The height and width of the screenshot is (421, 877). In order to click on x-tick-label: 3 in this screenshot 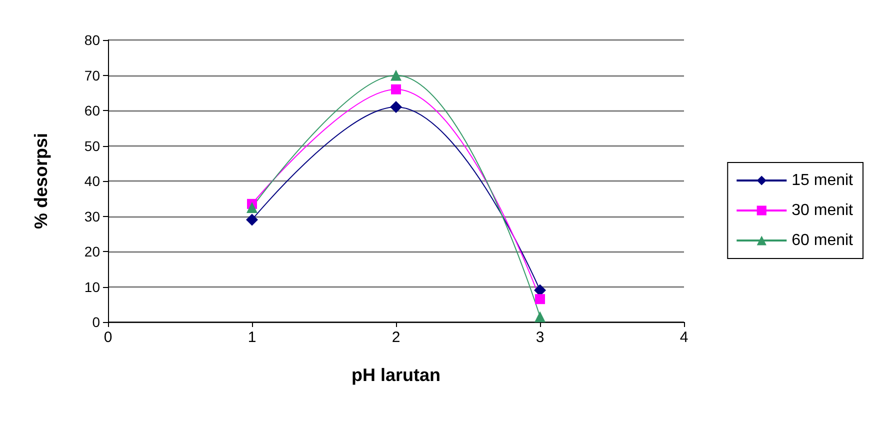, I will do `click(540, 337)`.